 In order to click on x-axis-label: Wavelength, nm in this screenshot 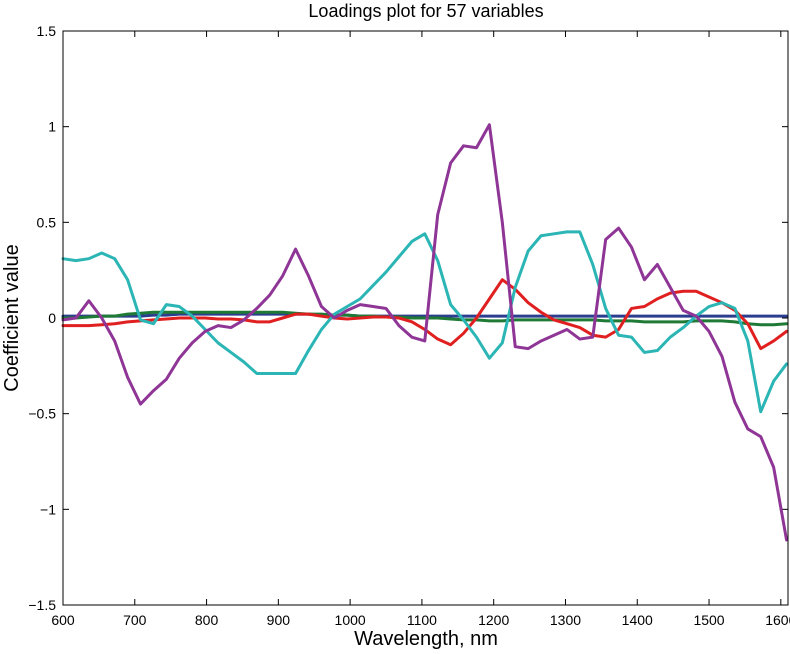, I will do `click(426, 639)`.